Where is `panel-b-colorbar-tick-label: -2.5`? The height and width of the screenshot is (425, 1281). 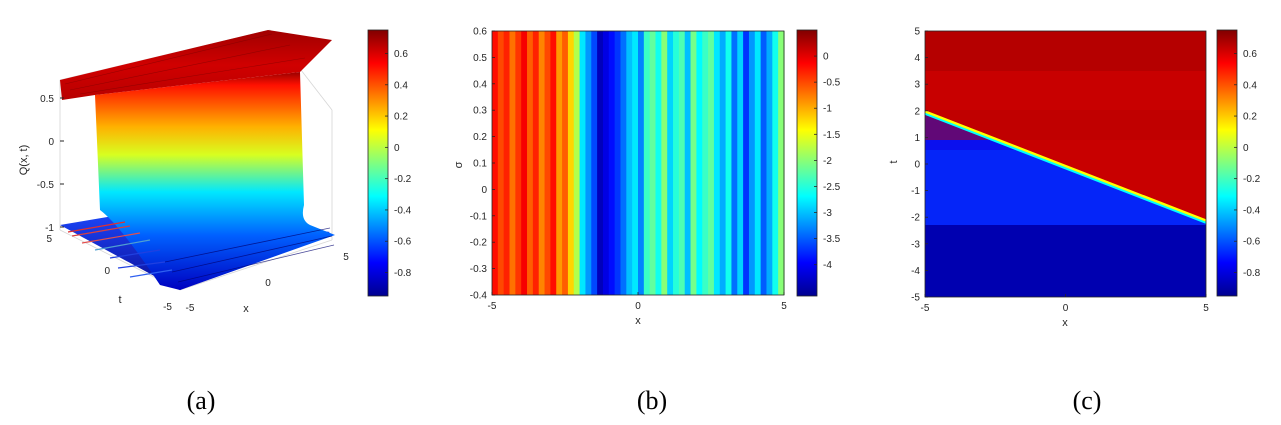
panel-b-colorbar-tick-label: -2.5 is located at coordinates (832, 187).